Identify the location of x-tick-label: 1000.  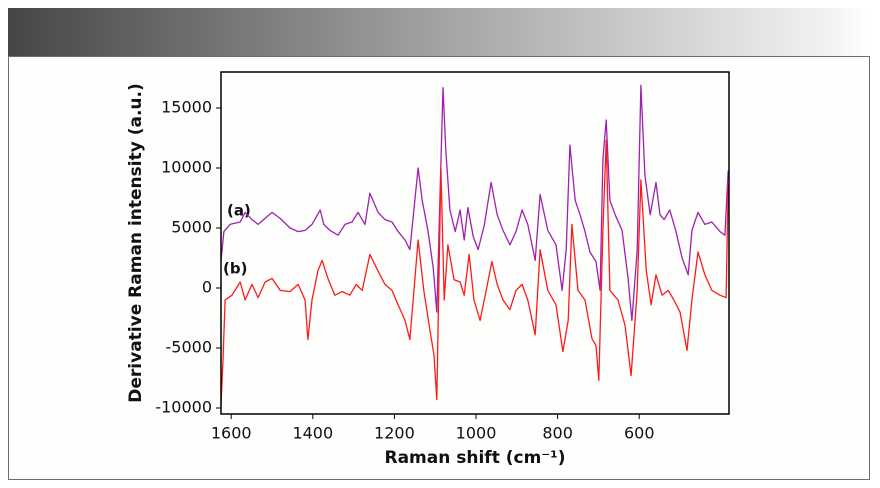
(476, 433).